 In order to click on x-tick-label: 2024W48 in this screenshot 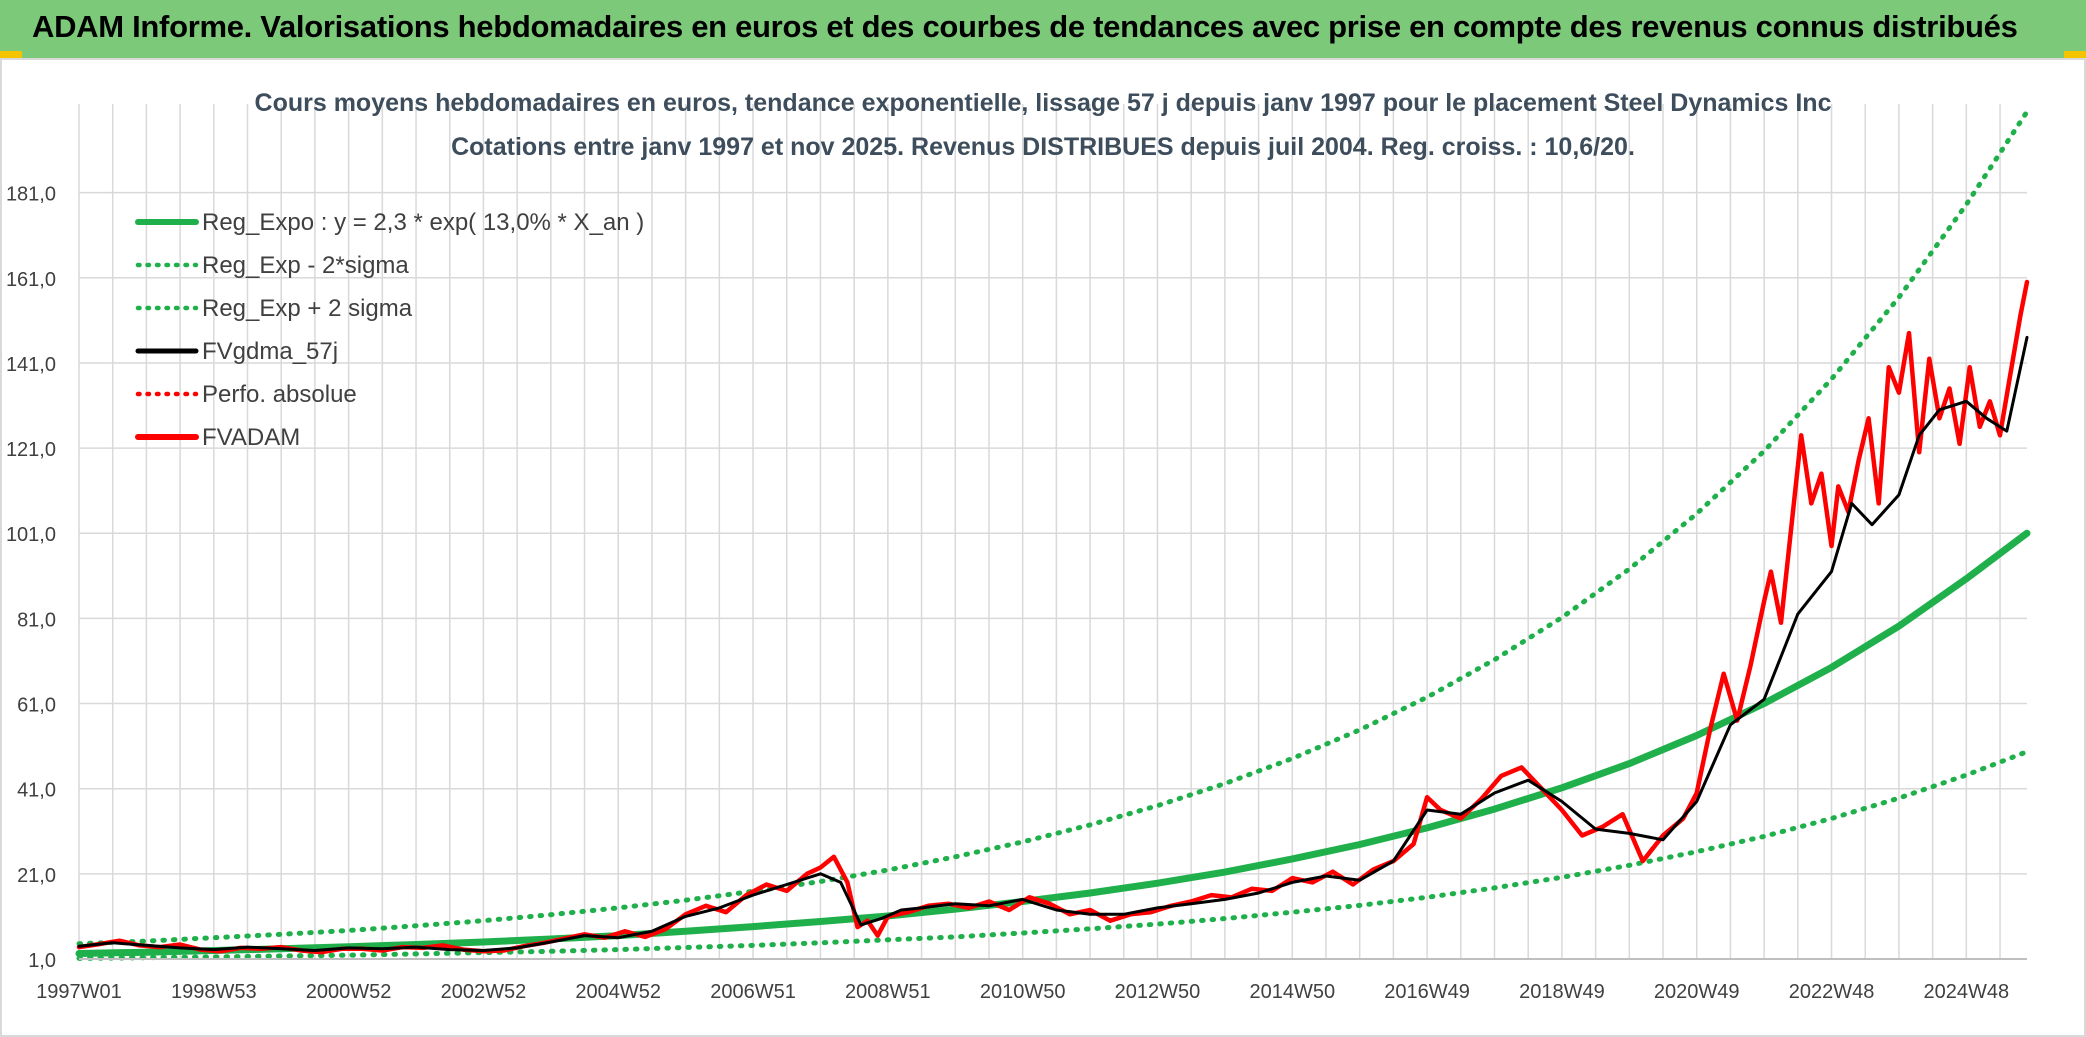, I will do `click(1967, 992)`.